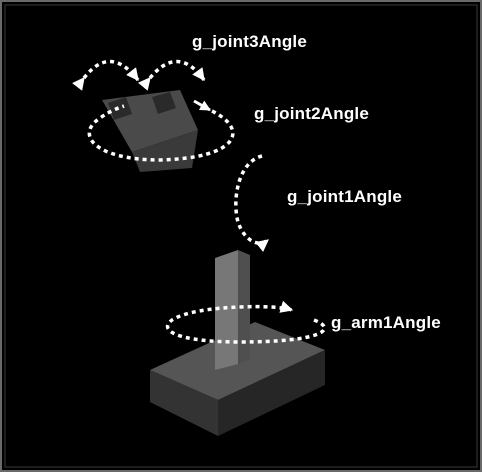  I want to click on finger-left, so click(120, 108).